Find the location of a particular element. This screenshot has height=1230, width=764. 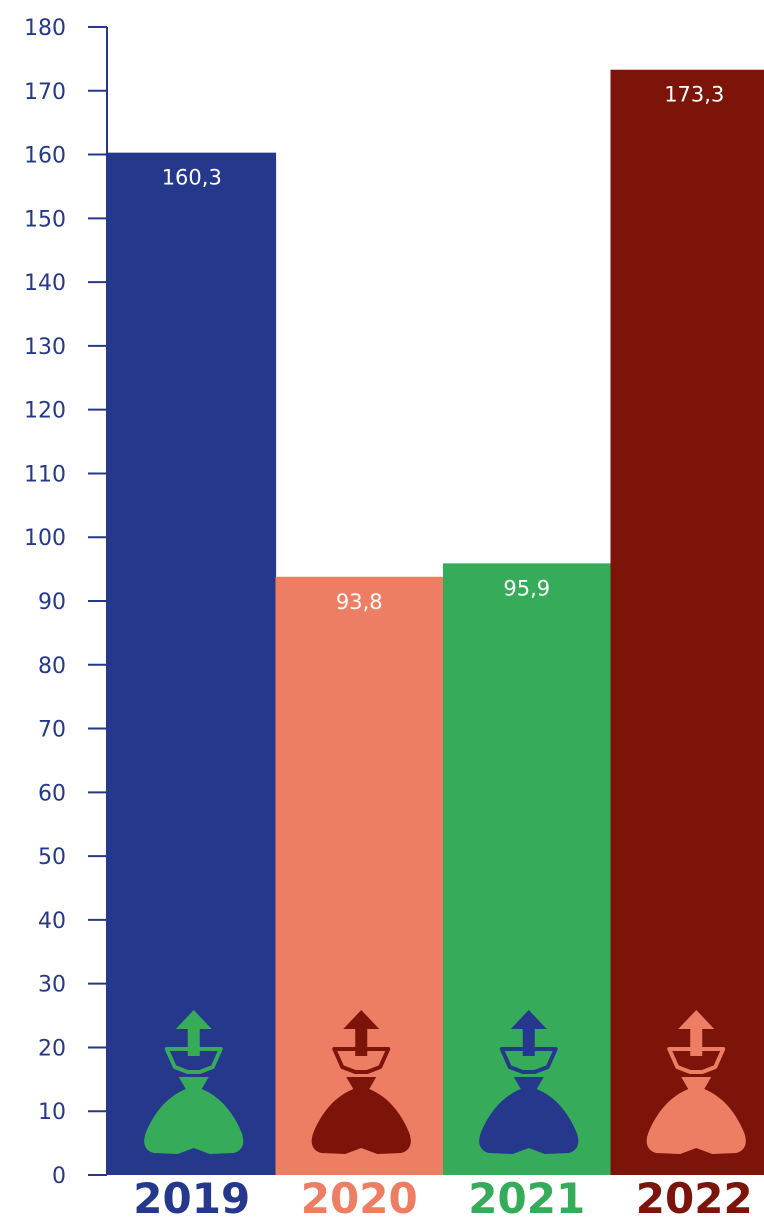

y-tick-label: 140 is located at coordinates (45, 283).